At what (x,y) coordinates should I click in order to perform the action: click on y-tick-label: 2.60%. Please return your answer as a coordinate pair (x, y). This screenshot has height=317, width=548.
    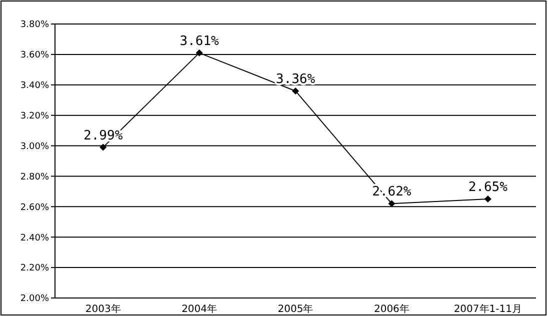
    Looking at the image, I should click on (35, 207).